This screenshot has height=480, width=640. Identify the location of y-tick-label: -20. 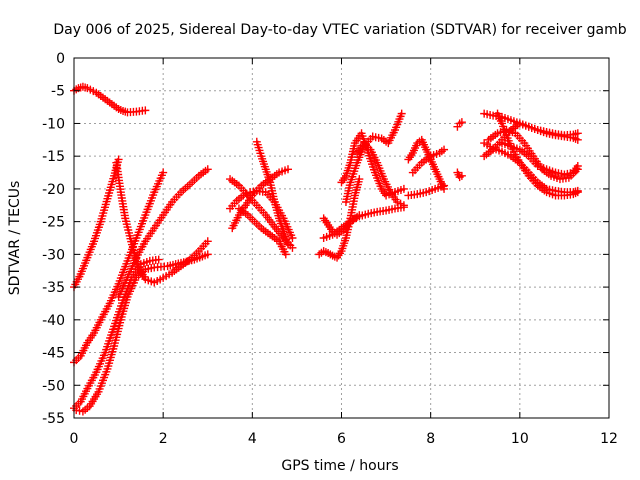
(53, 190).